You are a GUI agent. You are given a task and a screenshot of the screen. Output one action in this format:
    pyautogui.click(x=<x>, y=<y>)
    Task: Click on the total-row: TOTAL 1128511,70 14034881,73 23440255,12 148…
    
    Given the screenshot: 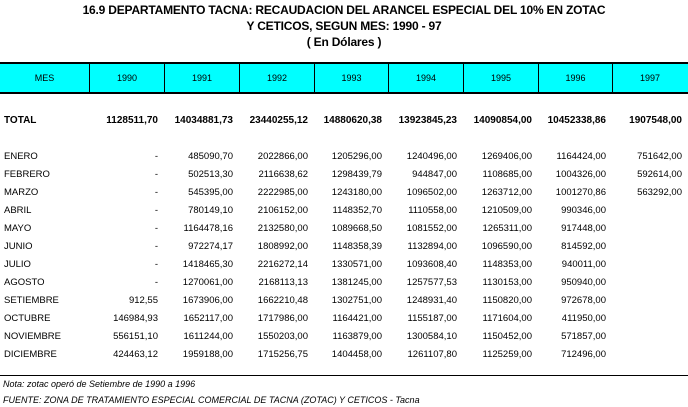 What is the action you would take?
    pyautogui.click(x=344, y=123)
    